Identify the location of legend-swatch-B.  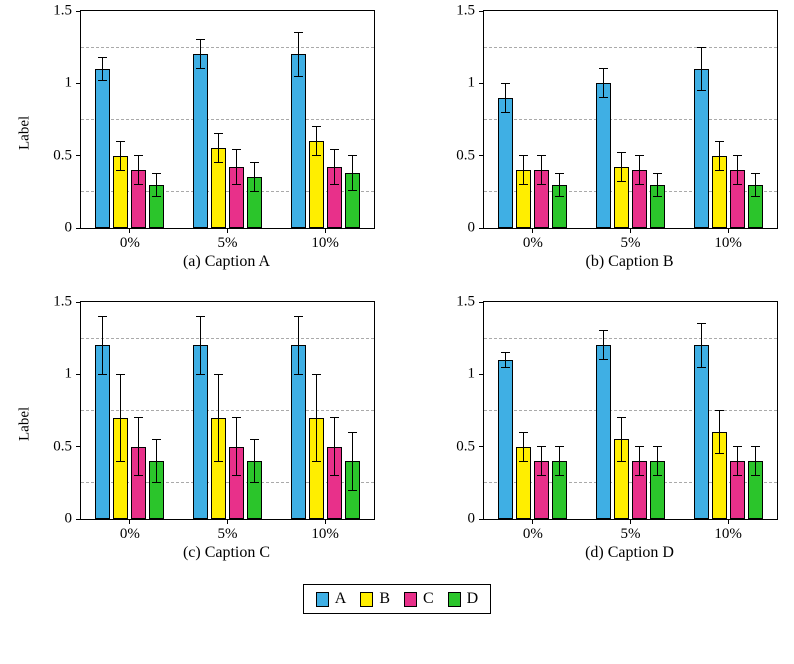
(367, 599).